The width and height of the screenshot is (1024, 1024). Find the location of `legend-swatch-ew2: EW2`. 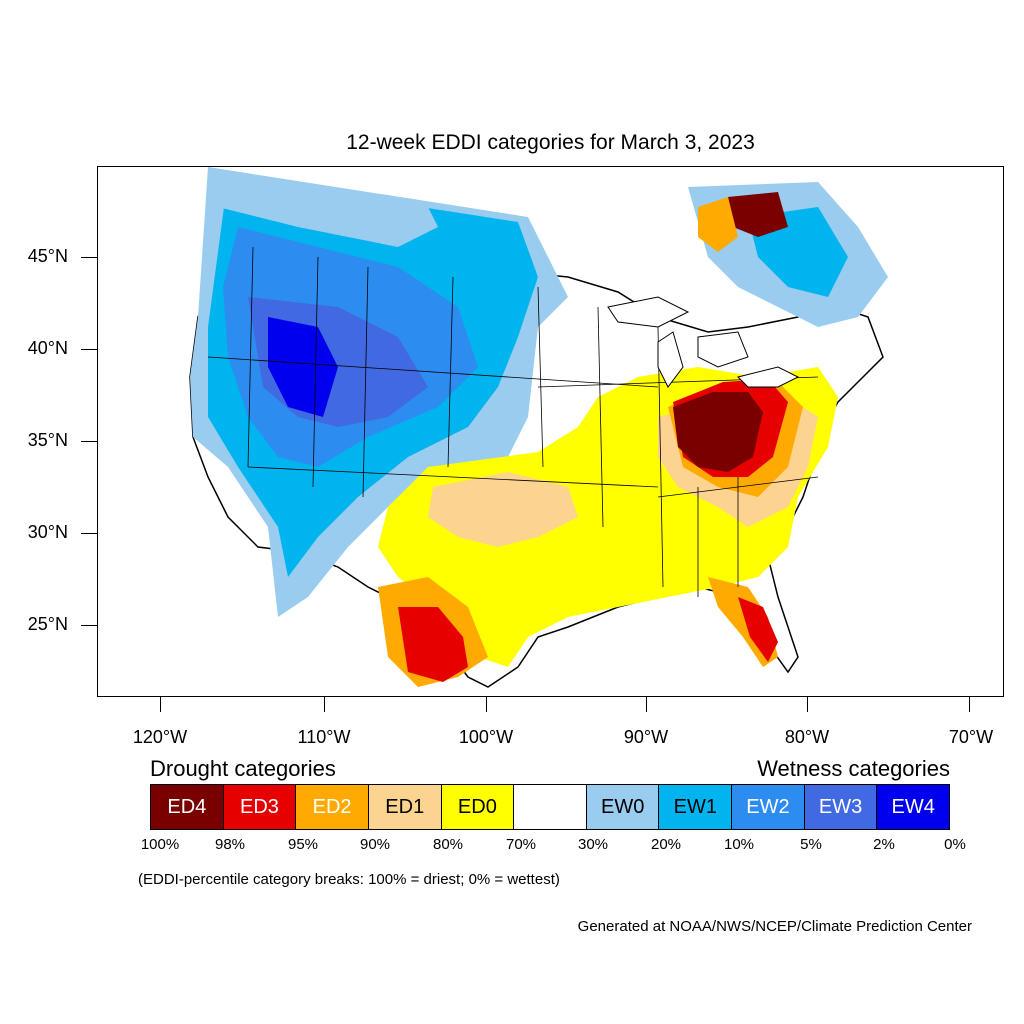

legend-swatch-ew2: EW2 is located at coordinates (768, 807).